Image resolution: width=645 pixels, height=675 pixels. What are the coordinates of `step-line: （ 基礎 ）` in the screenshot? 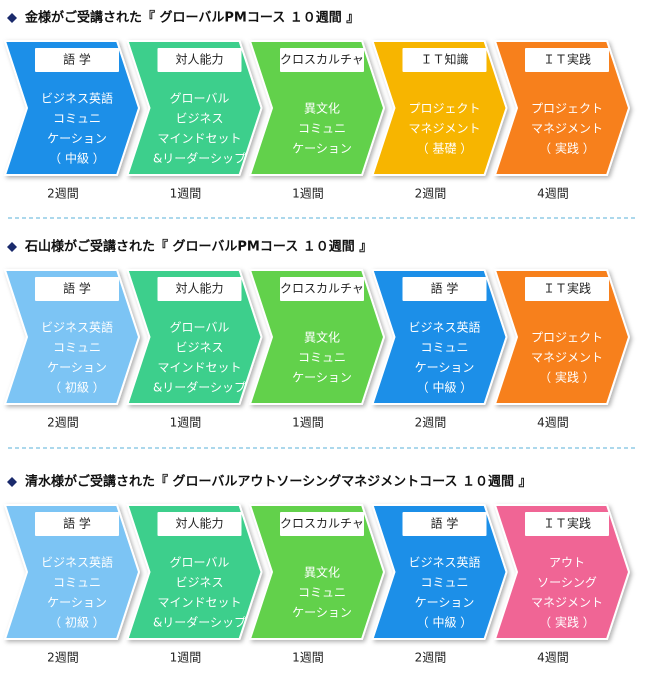 It's located at (445, 149).